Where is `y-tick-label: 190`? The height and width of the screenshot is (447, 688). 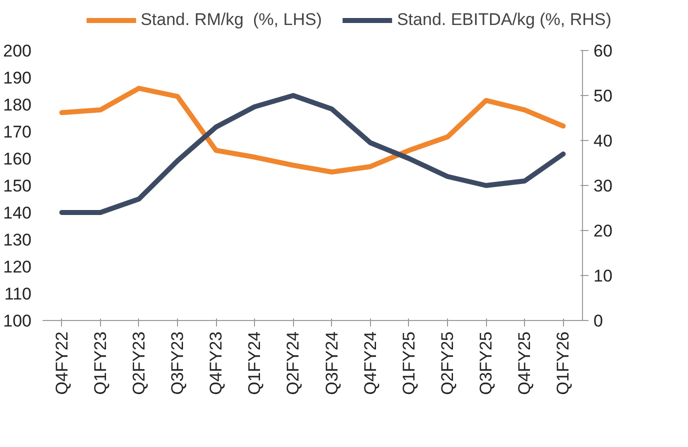 y-tick-label: 190 is located at coordinates (17, 78).